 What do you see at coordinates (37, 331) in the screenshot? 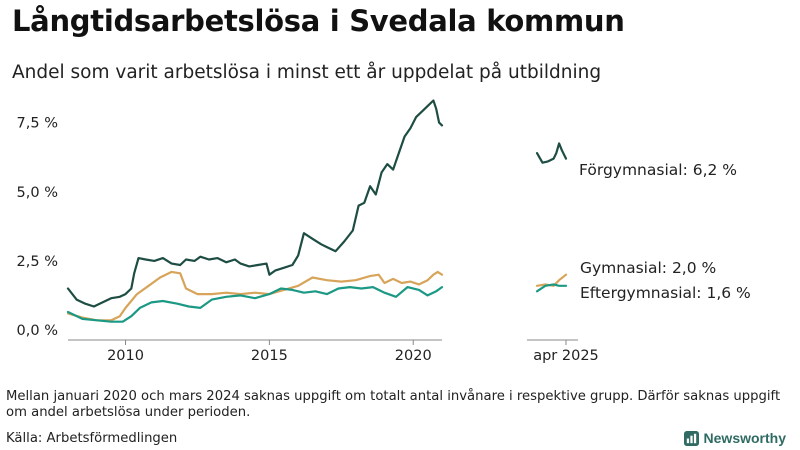
I see `y-tick-label: 0,0 %` at bounding box center [37, 331].